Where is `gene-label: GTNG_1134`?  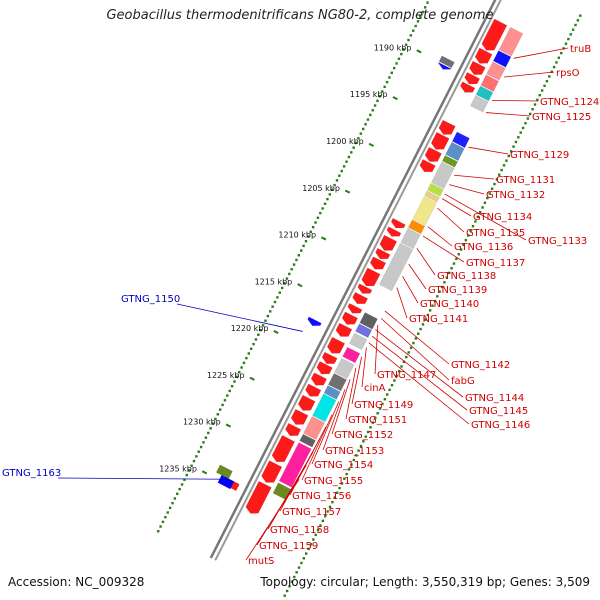 gene-label: GTNG_1134 is located at coordinates (502, 217).